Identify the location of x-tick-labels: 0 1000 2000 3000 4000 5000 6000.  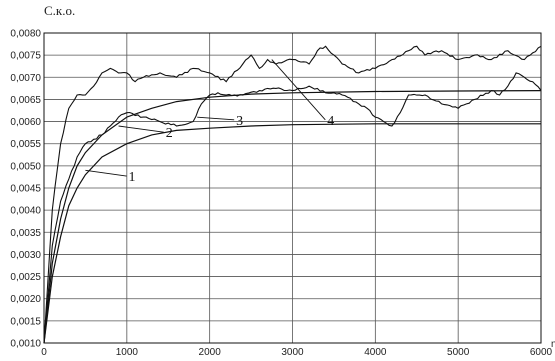
(296, 352).